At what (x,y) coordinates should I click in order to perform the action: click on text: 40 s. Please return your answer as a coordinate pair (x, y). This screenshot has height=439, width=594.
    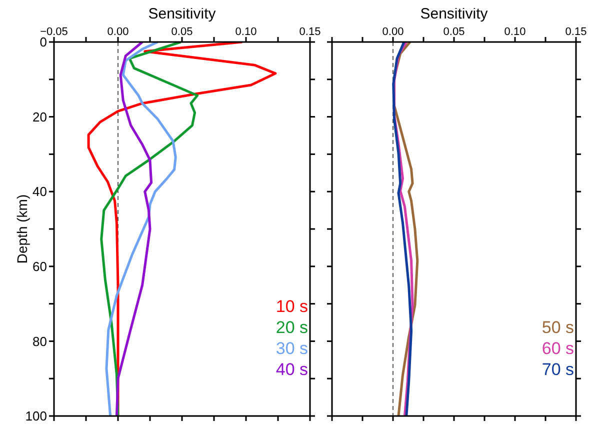
    Looking at the image, I should click on (292, 369).